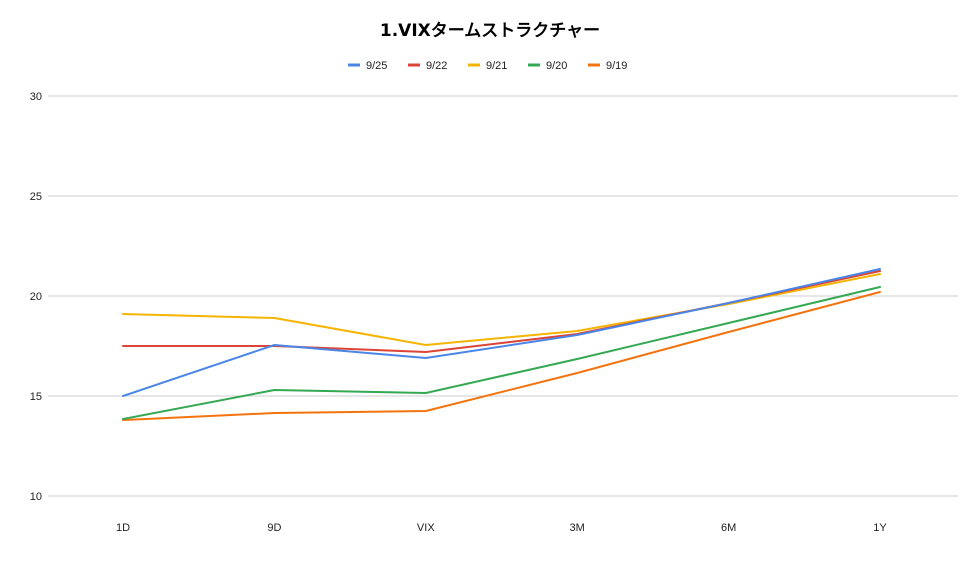 The image size is (980, 561). I want to click on legend-label: 9/22, so click(436, 66).